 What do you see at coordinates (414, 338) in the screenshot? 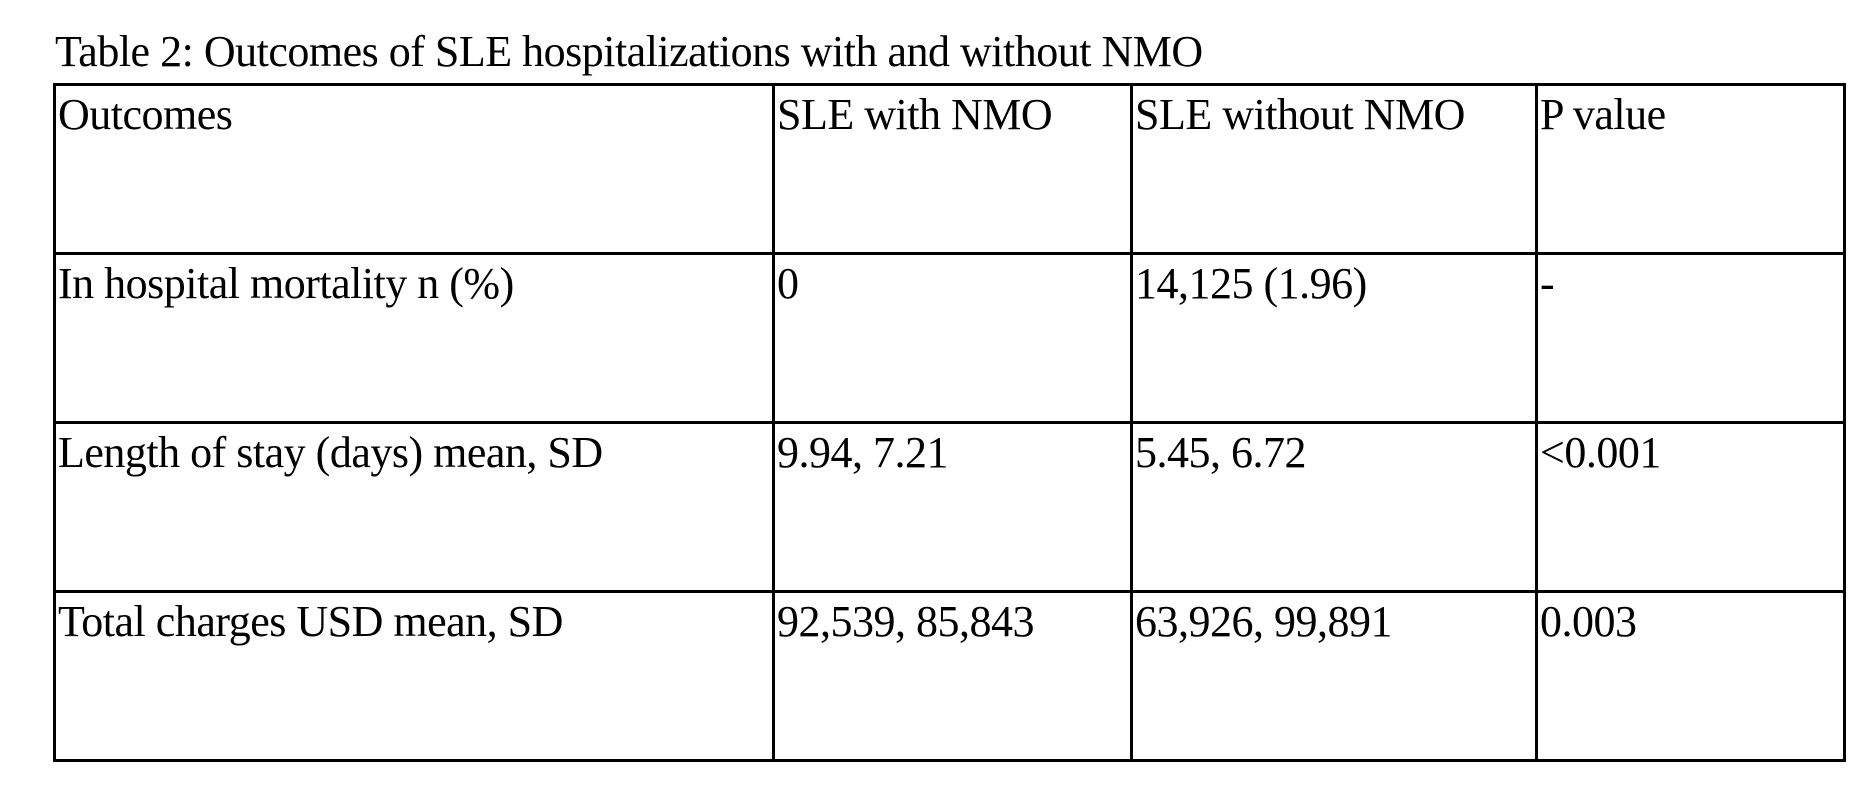
I see `table-cell: In hospital mortality n (%)` at bounding box center [414, 338].